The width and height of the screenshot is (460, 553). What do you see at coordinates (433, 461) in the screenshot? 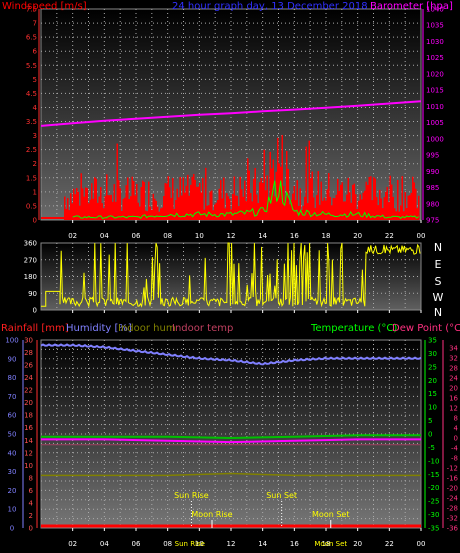
I see `temperature-tick-label: -10` at bounding box center [433, 461].